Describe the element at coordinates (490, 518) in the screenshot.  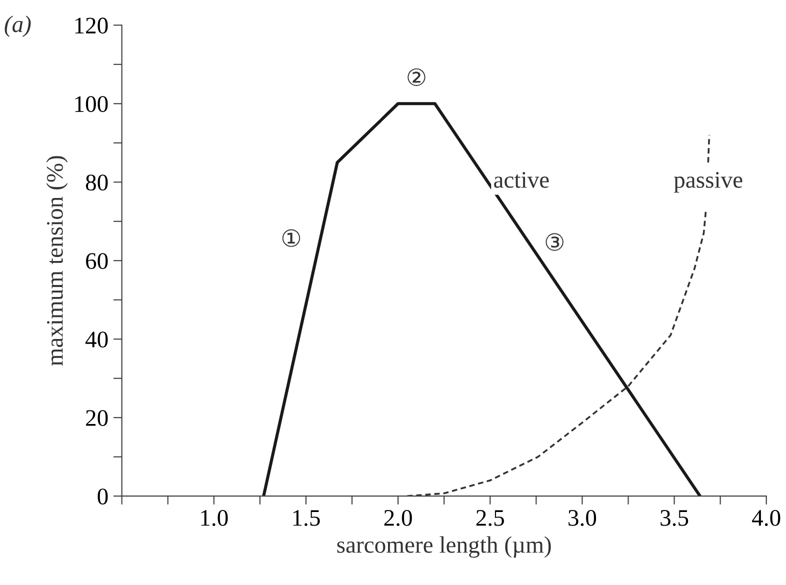
I see `x-tick-label: 2.5` at that location.